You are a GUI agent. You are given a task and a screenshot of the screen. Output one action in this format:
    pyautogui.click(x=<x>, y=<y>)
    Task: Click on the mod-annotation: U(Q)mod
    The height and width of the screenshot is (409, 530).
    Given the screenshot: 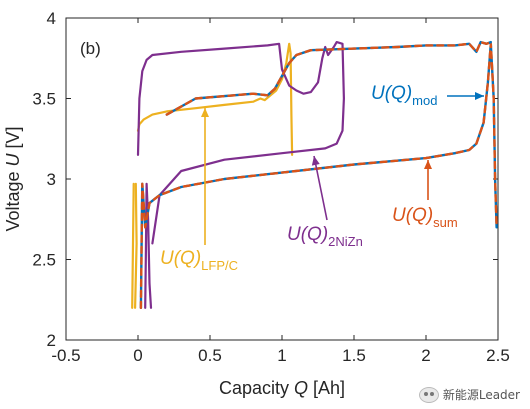 What is the action you would take?
    pyautogui.click(x=427, y=95)
    